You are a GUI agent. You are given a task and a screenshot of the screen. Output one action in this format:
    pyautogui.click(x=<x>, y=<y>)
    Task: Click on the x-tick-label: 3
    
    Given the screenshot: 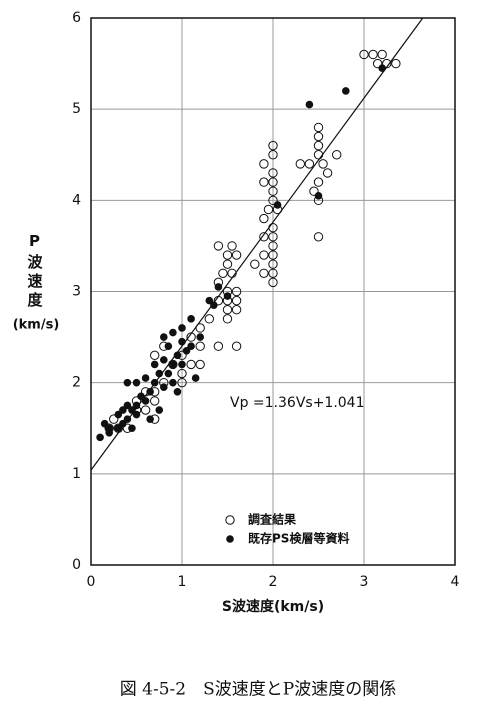 What is the action you would take?
    pyautogui.click(x=364, y=582)
    